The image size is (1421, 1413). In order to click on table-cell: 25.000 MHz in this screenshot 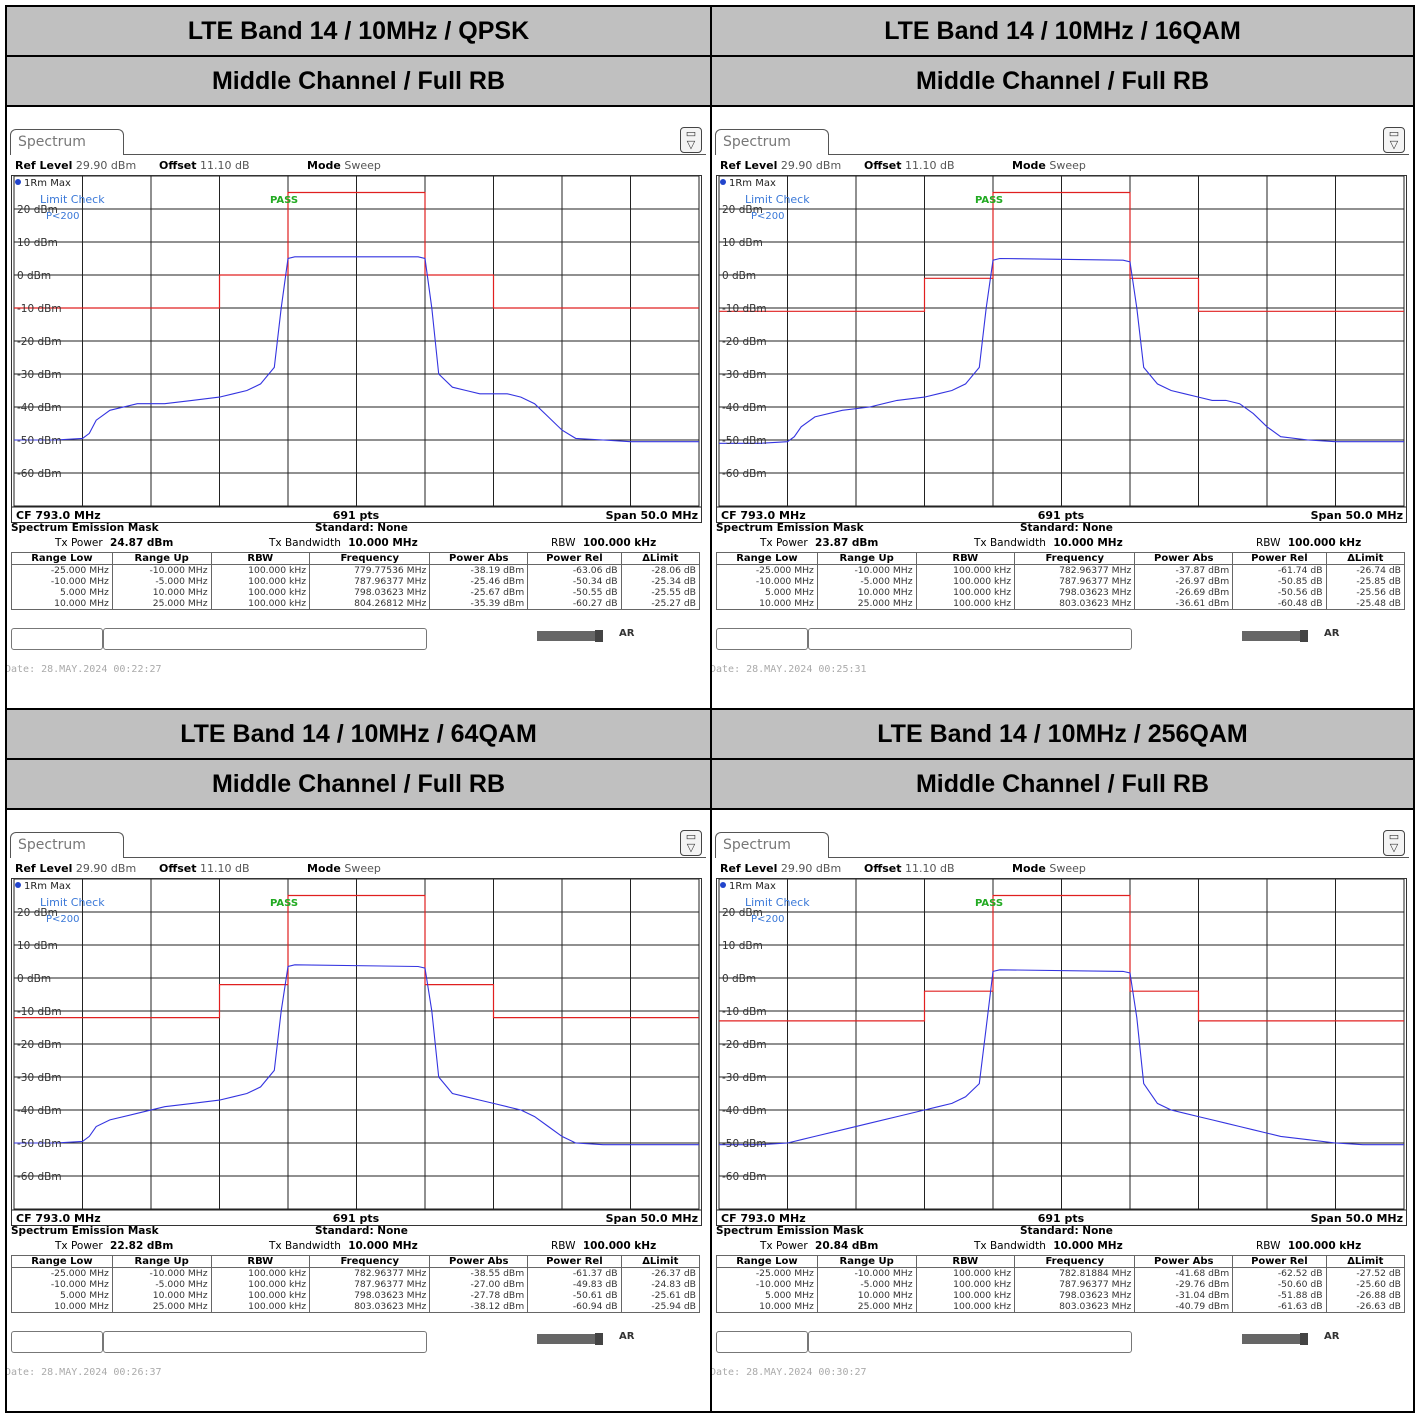, I will do `click(161, 604)`.